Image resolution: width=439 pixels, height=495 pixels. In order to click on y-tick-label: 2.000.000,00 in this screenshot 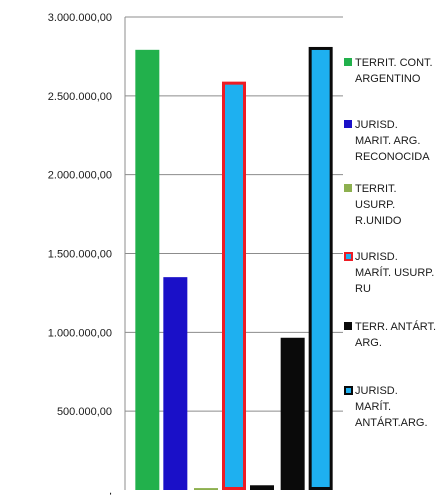, I will do `click(80, 176)`.